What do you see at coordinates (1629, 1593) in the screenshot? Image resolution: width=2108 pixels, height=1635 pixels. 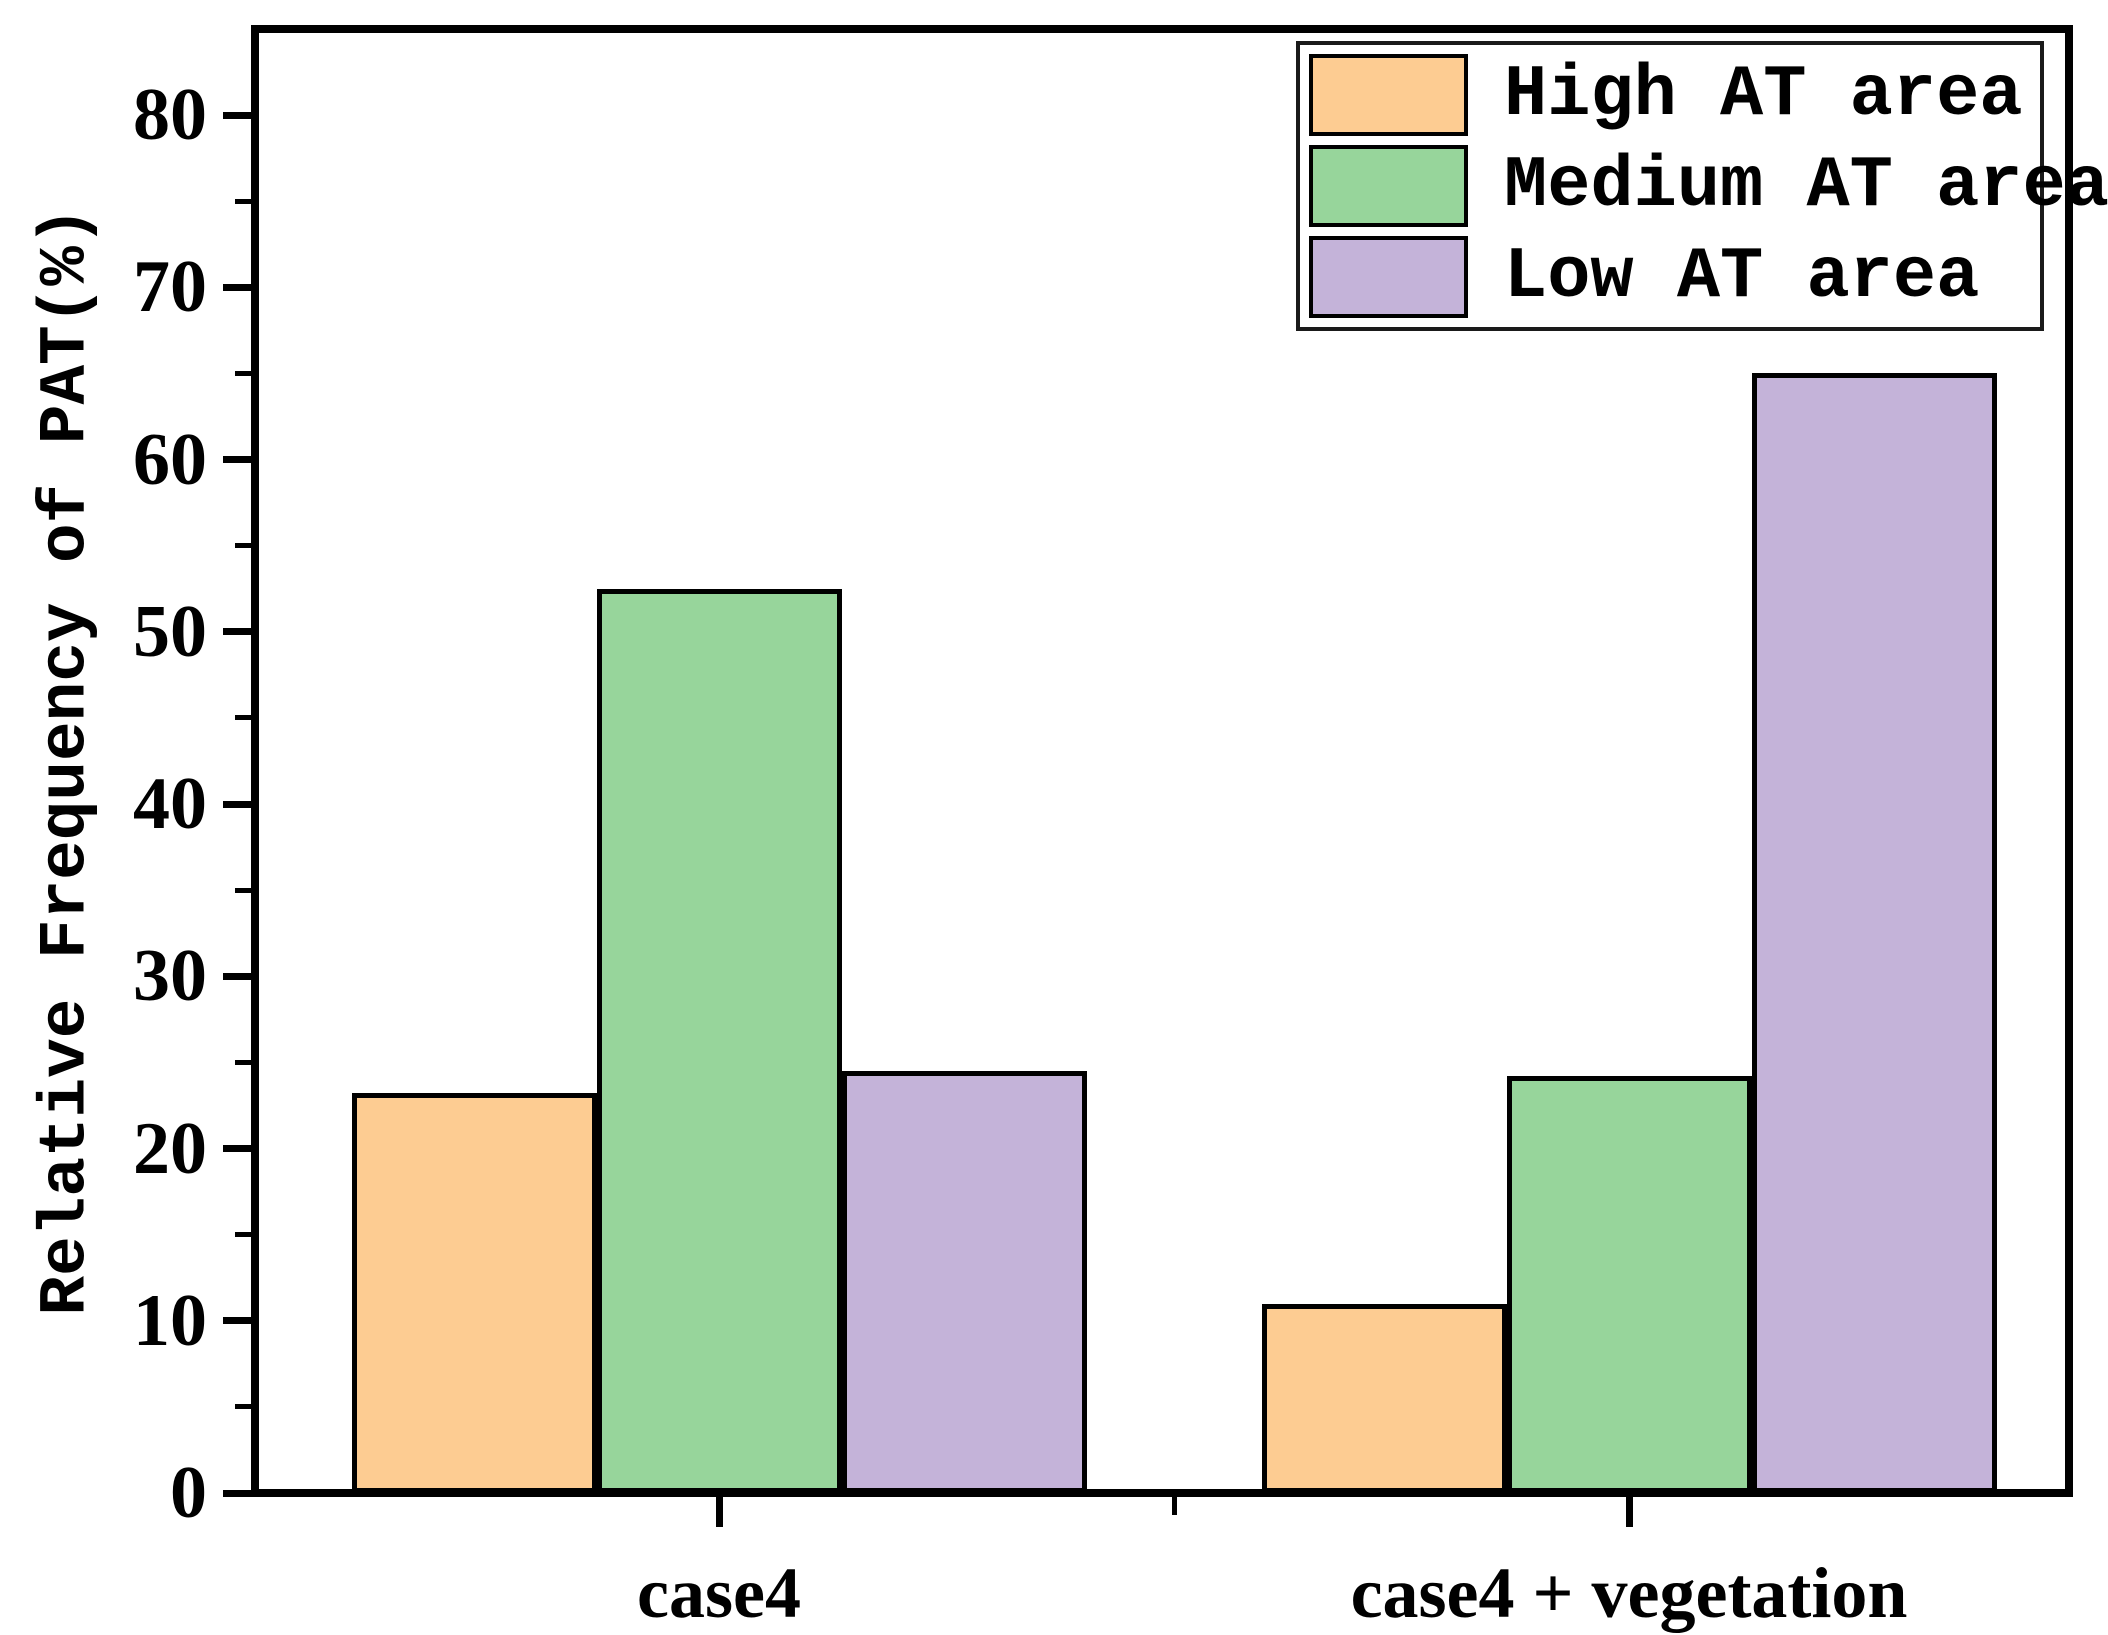 I see `x-tick-label-case4-vegetation: case4 + vegetation` at bounding box center [1629, 1593].